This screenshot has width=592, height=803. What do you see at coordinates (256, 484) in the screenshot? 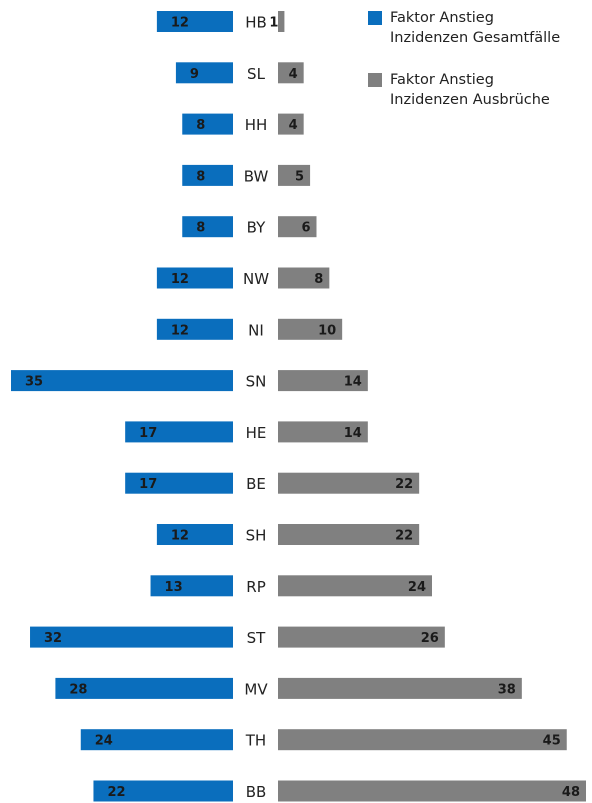
I see `category-label-be: BE` at bounding box center [256, 484].